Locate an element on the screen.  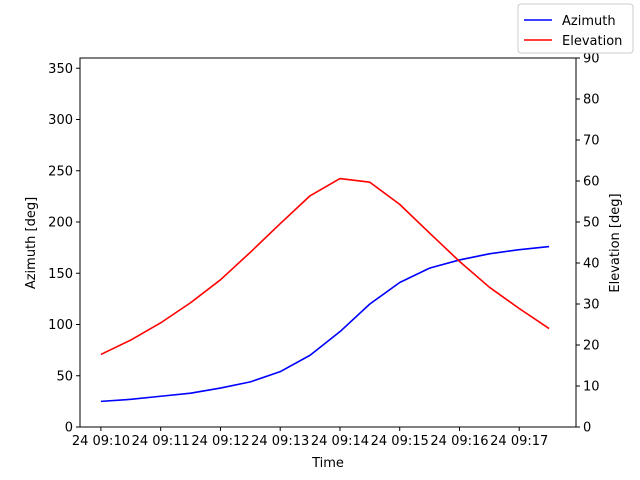
y-axis-right: 0 10 20 30 40 50 60 70 80 90 is located at coordinates (588, 244).